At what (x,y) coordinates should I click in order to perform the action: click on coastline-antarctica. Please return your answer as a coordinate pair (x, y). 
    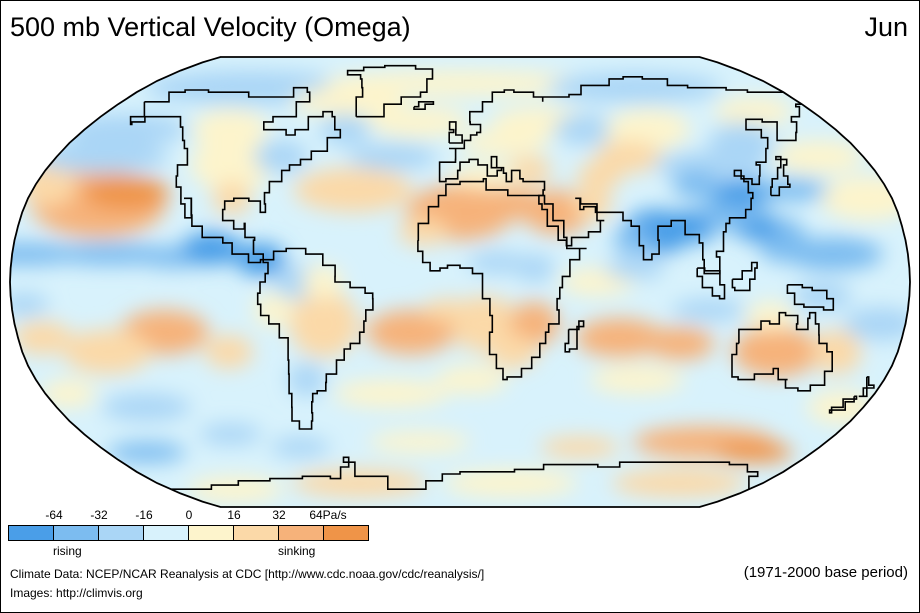
    Looking at the image, I should click on (465, 473).